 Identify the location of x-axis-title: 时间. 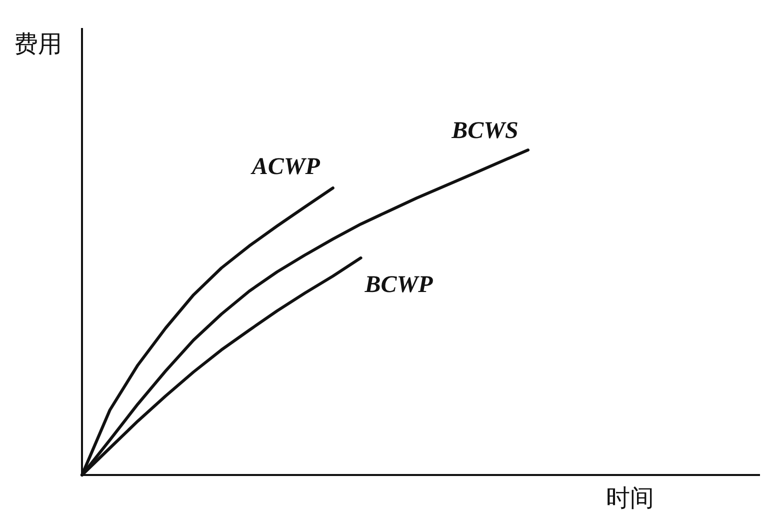
(630, 498).